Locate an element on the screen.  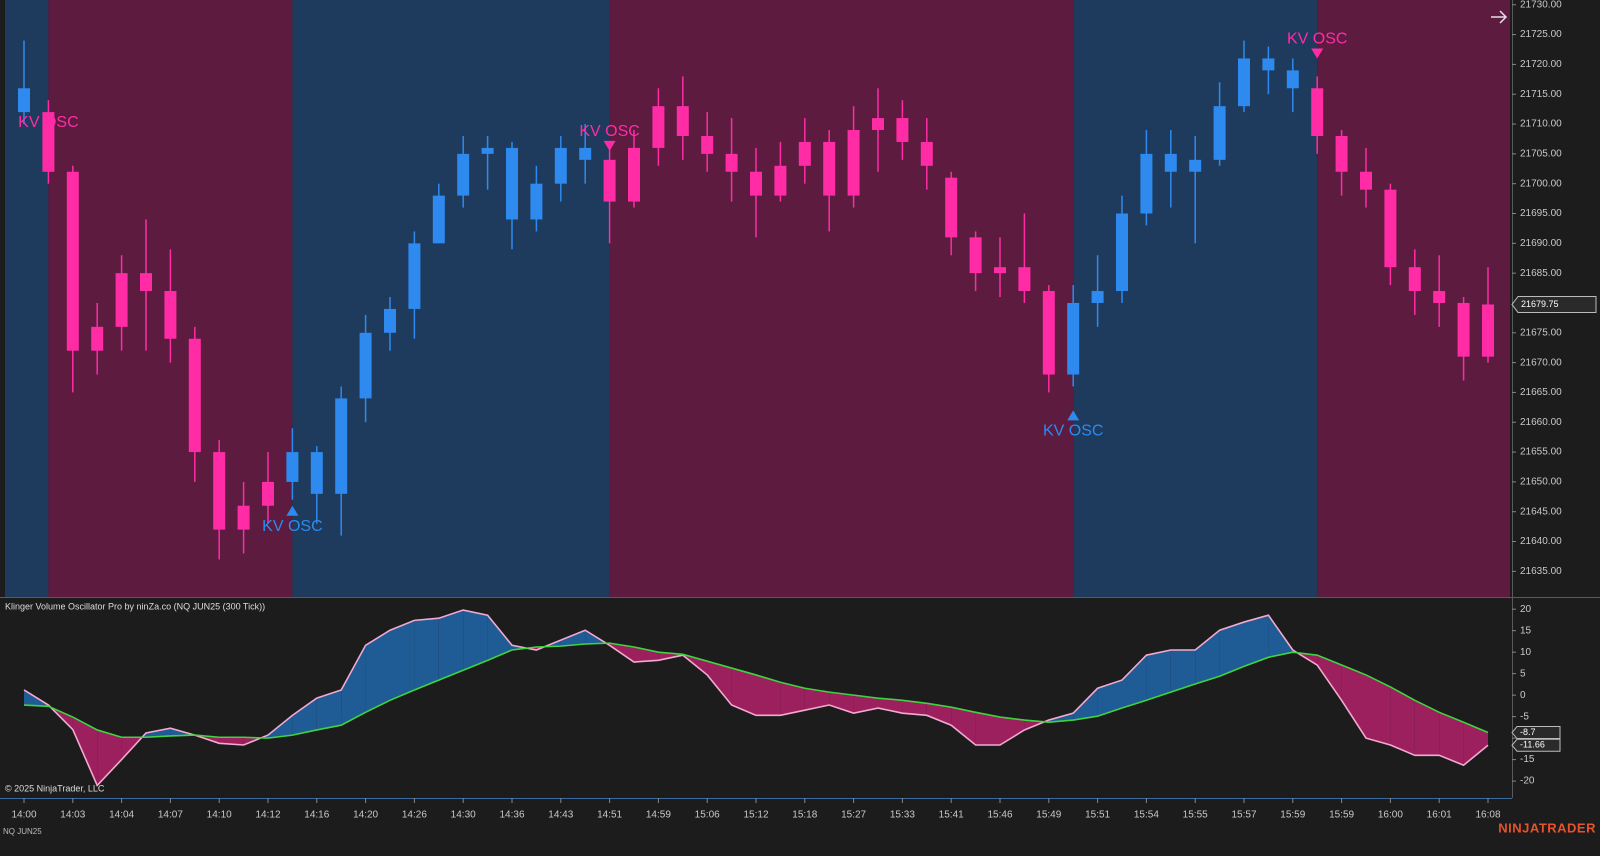
y-tick-label: -20 is located at coordinates (1527, 781).